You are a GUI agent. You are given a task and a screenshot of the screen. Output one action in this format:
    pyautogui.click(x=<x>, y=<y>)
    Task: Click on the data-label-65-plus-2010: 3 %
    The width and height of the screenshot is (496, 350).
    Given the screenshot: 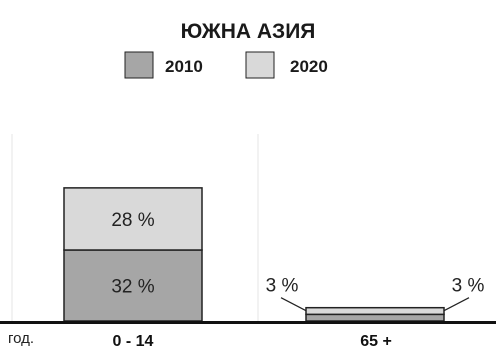 What is the action you would take?
    pyautogui.click(x=282, y=286)
    